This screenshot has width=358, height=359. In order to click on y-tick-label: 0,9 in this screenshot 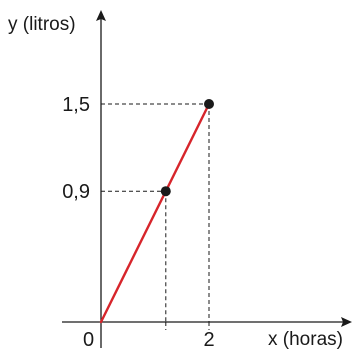, I will do `click(76, 192)`.